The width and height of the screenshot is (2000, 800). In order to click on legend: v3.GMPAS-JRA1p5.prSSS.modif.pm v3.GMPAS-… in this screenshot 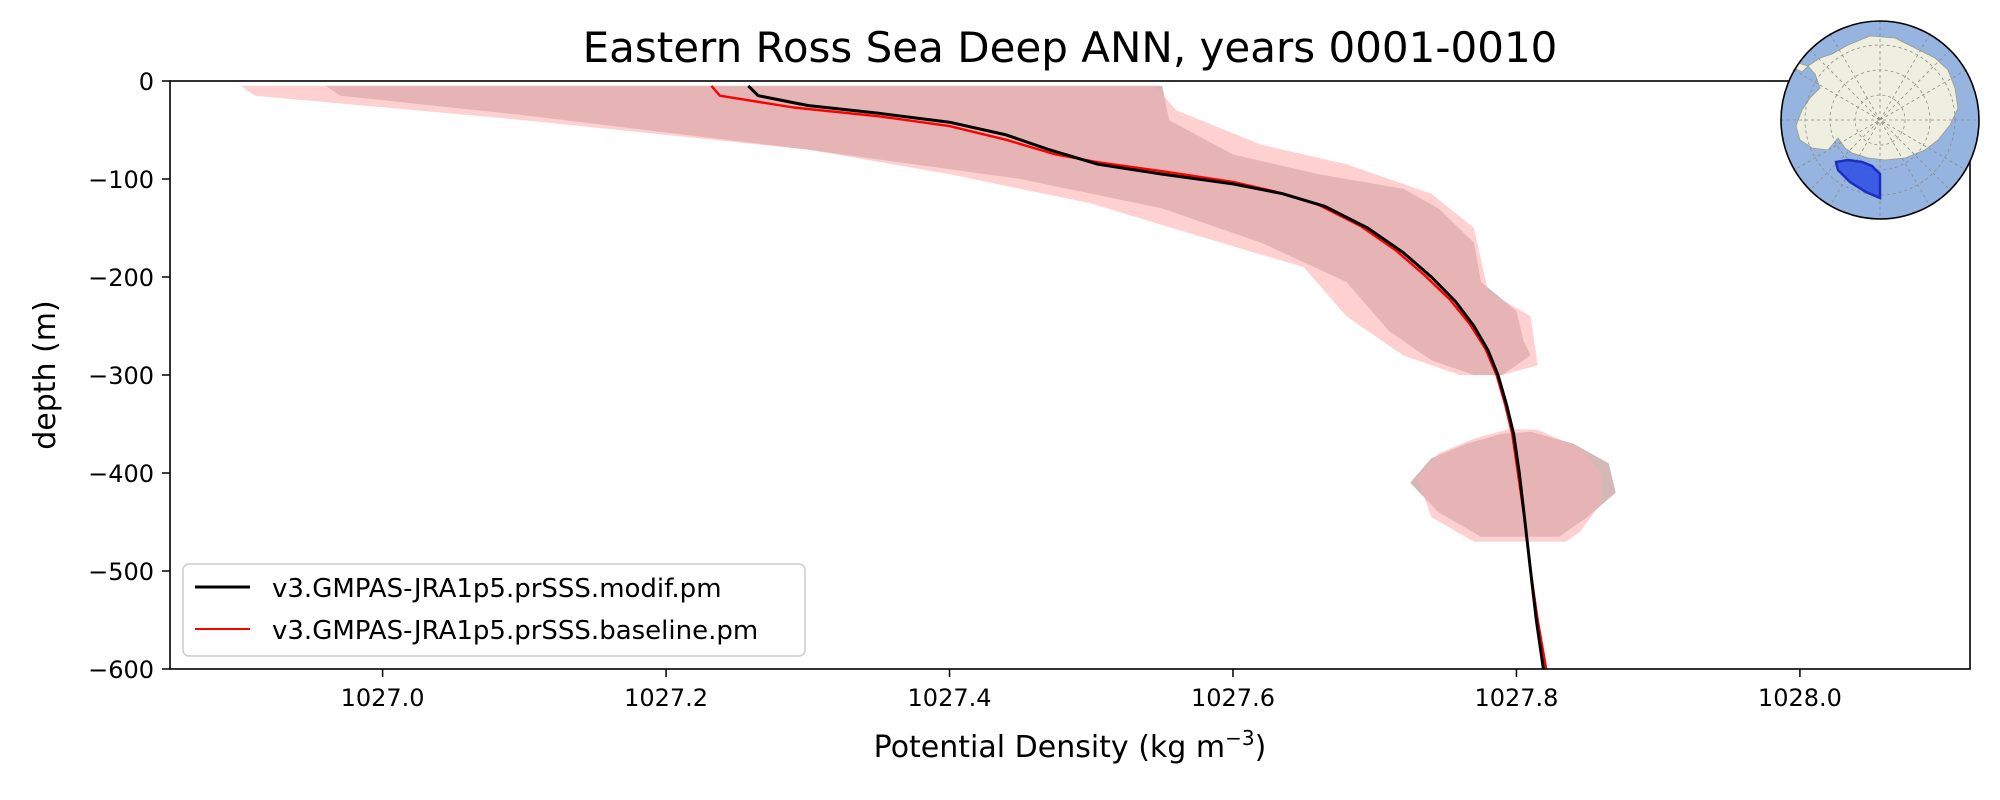, I will do `click(494, 610)`.